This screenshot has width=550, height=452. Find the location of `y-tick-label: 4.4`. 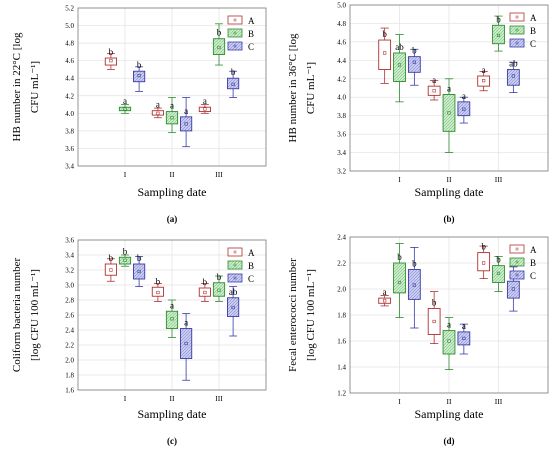

y-tick-label: 4.4 is located at coordinates (69, 79).